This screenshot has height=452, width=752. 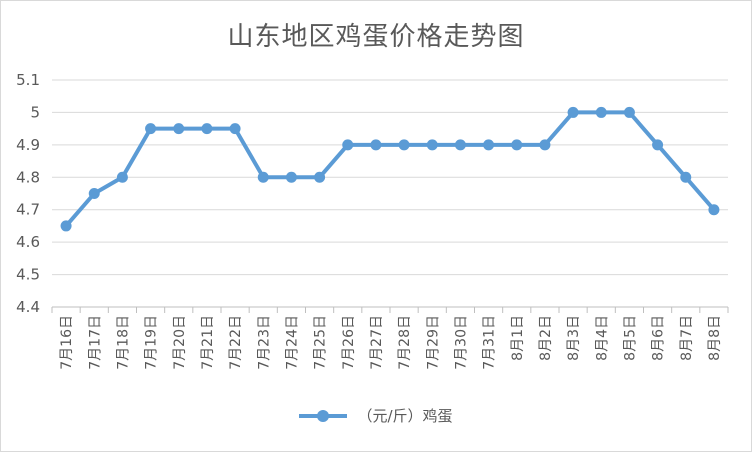 What do you see at coordinates (321, 342) in the screenshot?
I see `x-tick-label: 7月25日` at bounding box center [321, 342].